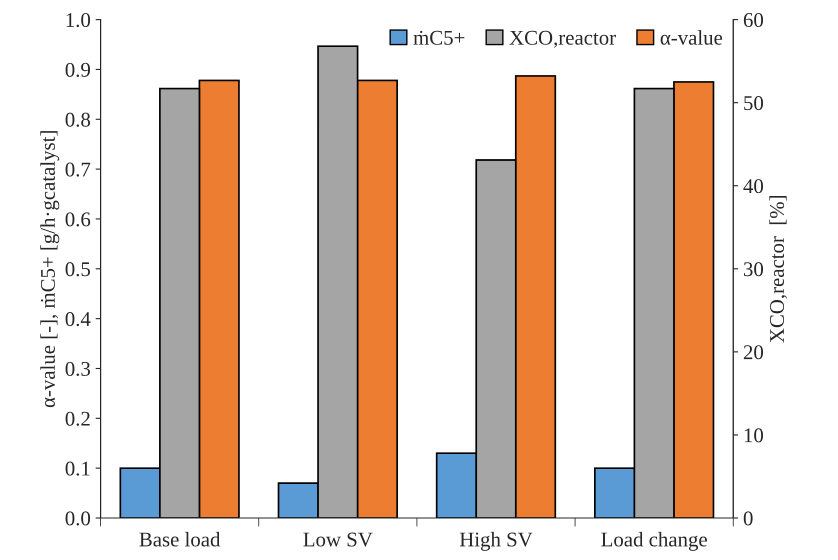  What do you see at coordinates (78, 169) in the screenshot?
I see `y-tick-label: 0.7` at bounding box center [78, 169].